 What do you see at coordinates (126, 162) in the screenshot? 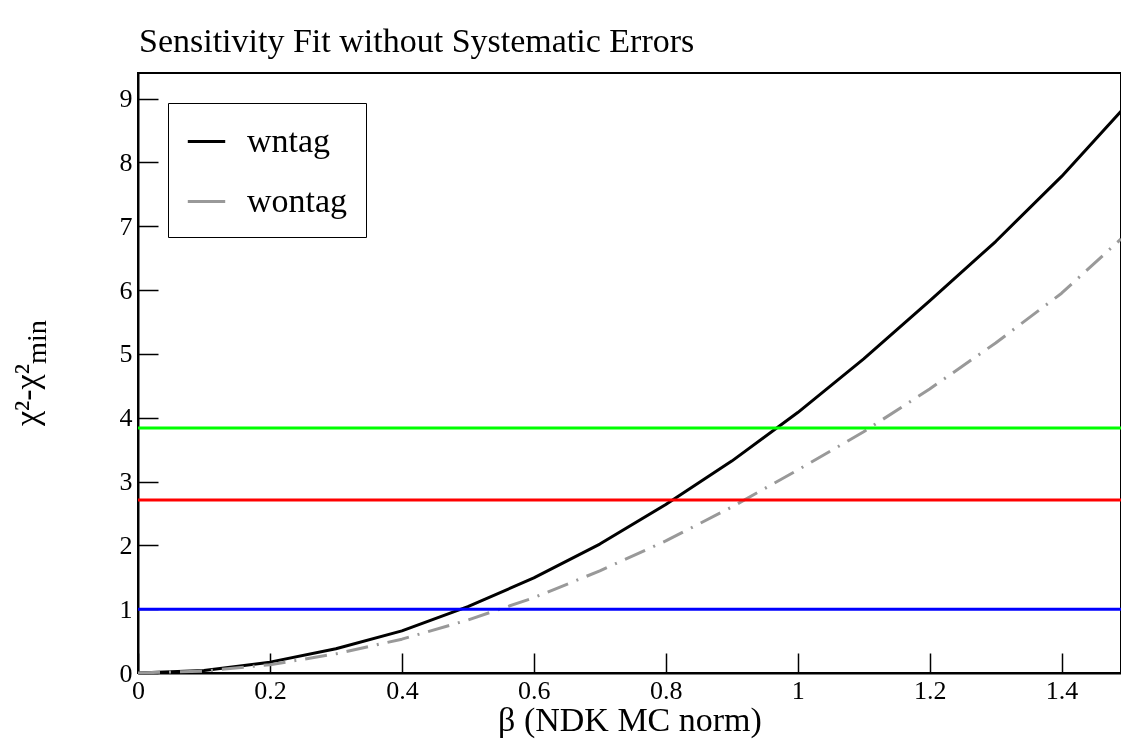
I see `y-tick-label: 8` at bounding box center [126, 162].